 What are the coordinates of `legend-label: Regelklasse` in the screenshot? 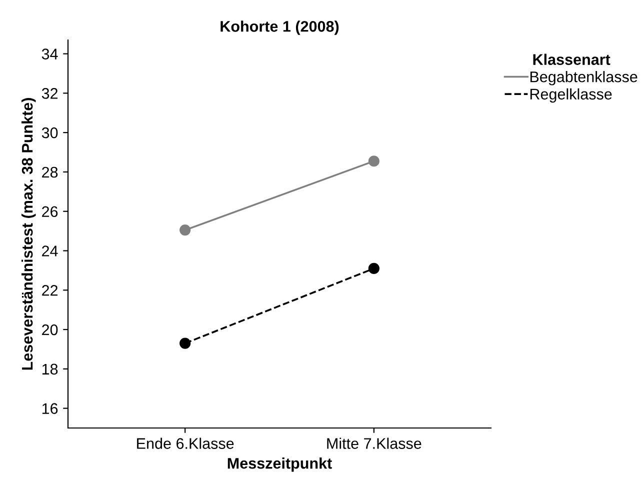 It's located at (571, 95).